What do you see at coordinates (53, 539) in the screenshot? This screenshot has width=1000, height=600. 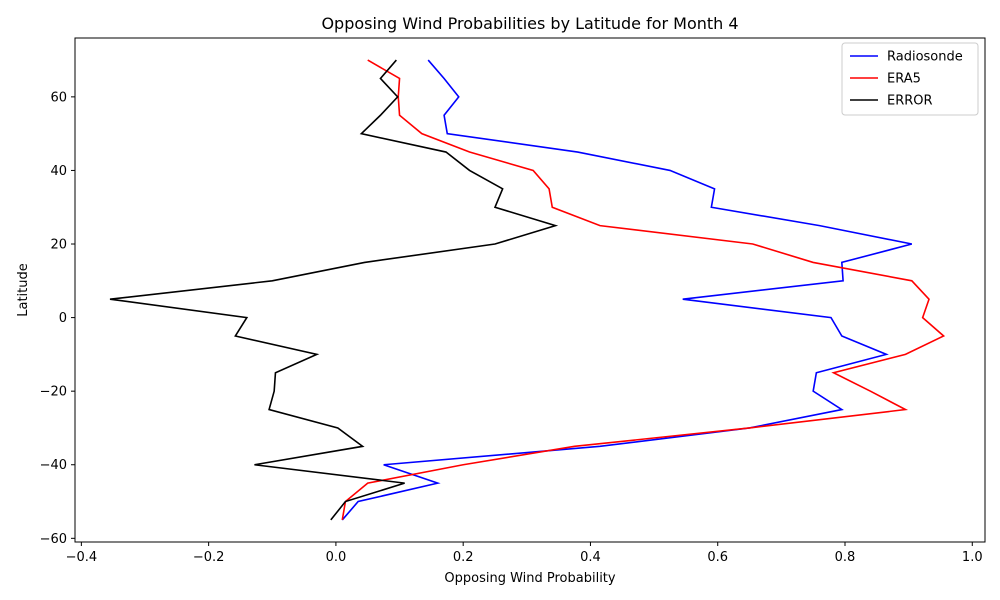 I see `y-tick-label: −60` at bounding box center [53, 539].